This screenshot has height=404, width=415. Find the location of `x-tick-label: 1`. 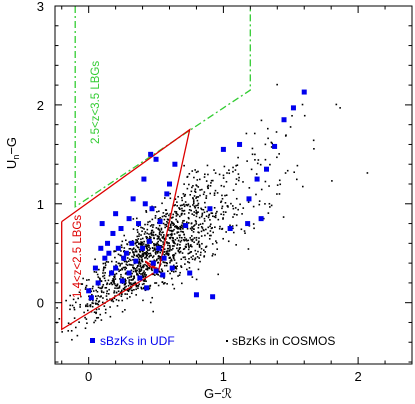

x-tick-label: 1 is located at coordinates (223, 376).